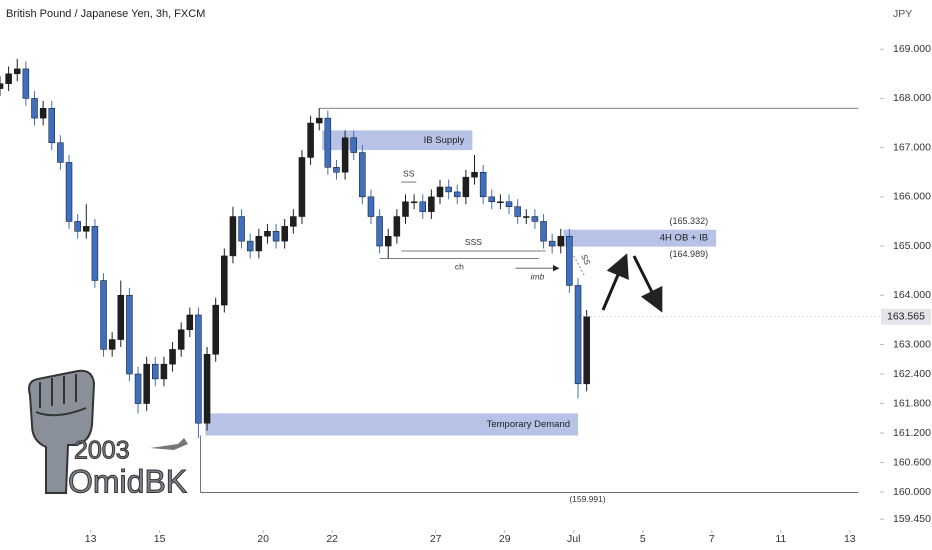 The image size is (932, 550). Describe the element at coordinates (912, 197) in the screenshot. I see `y-tick-label: 166.000` at that location.